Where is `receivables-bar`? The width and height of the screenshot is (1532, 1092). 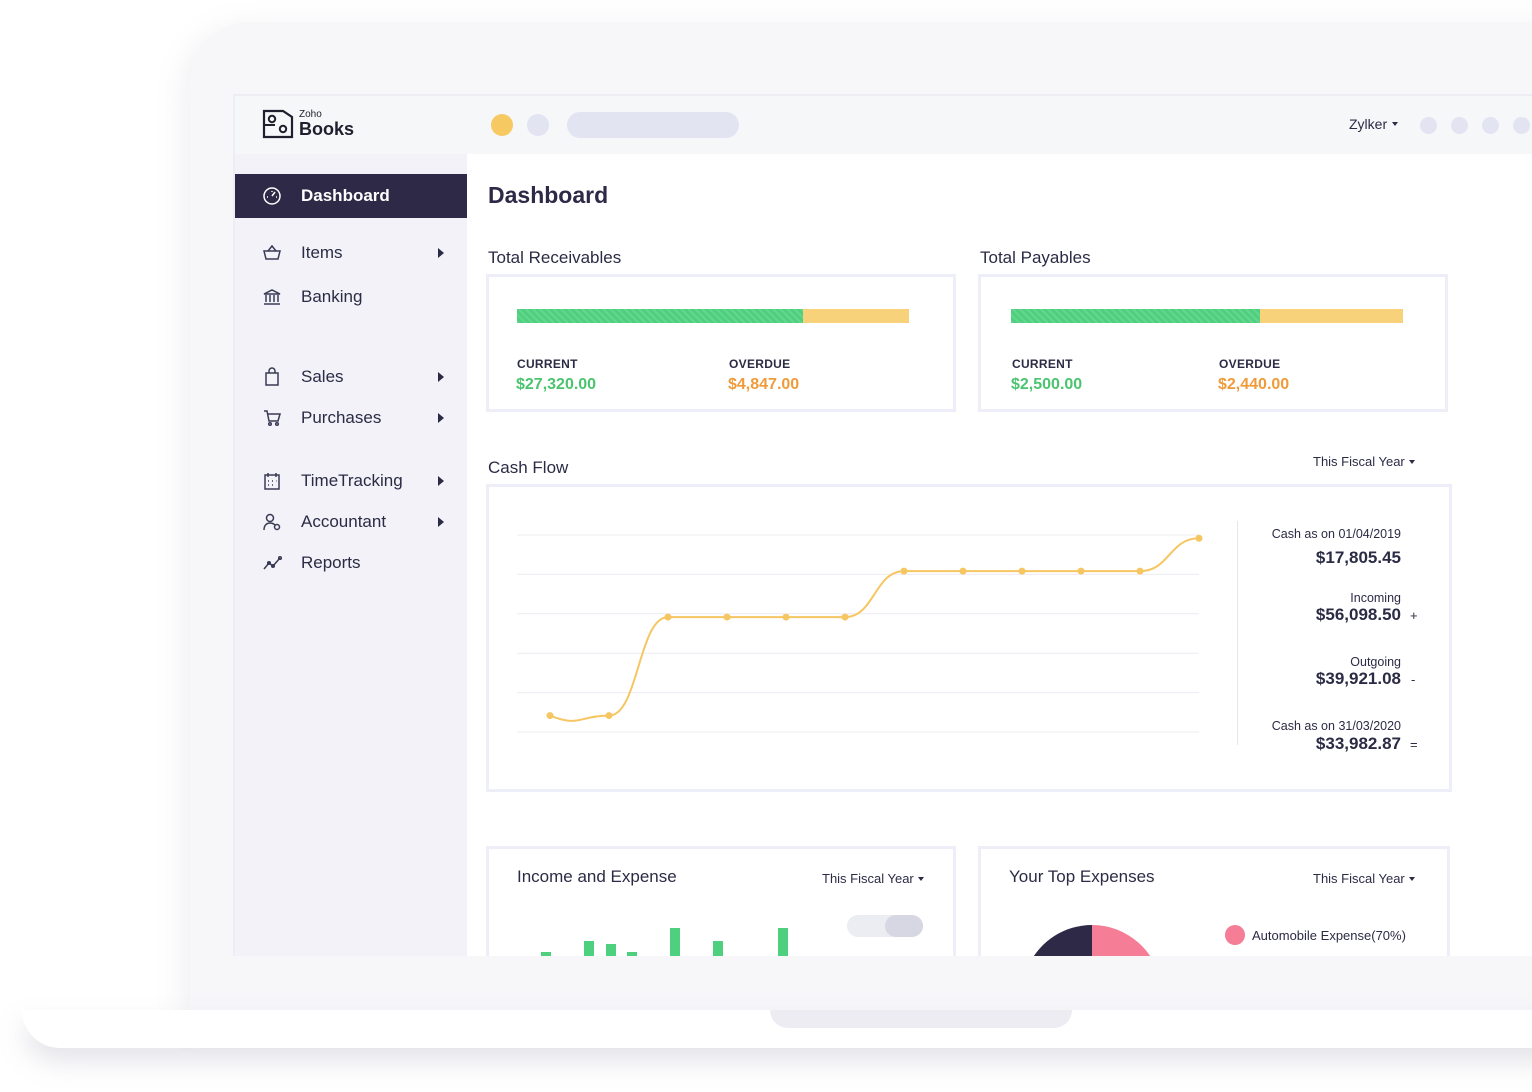
receivables-bar is located at coordinates (713, 316).